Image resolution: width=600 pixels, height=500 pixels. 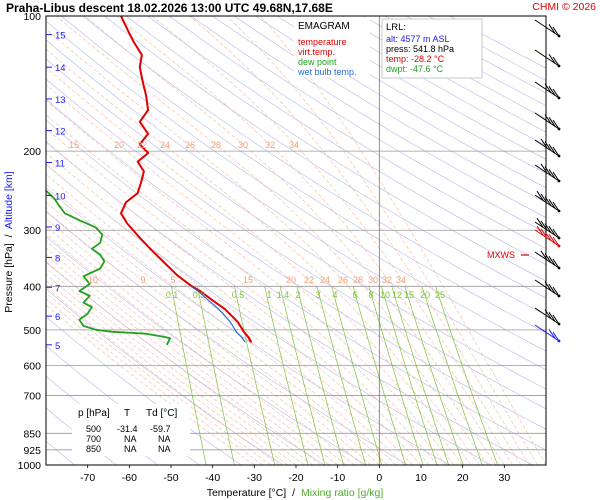 I want to click on y-tick-label: 200, so click(x=32, y=152).